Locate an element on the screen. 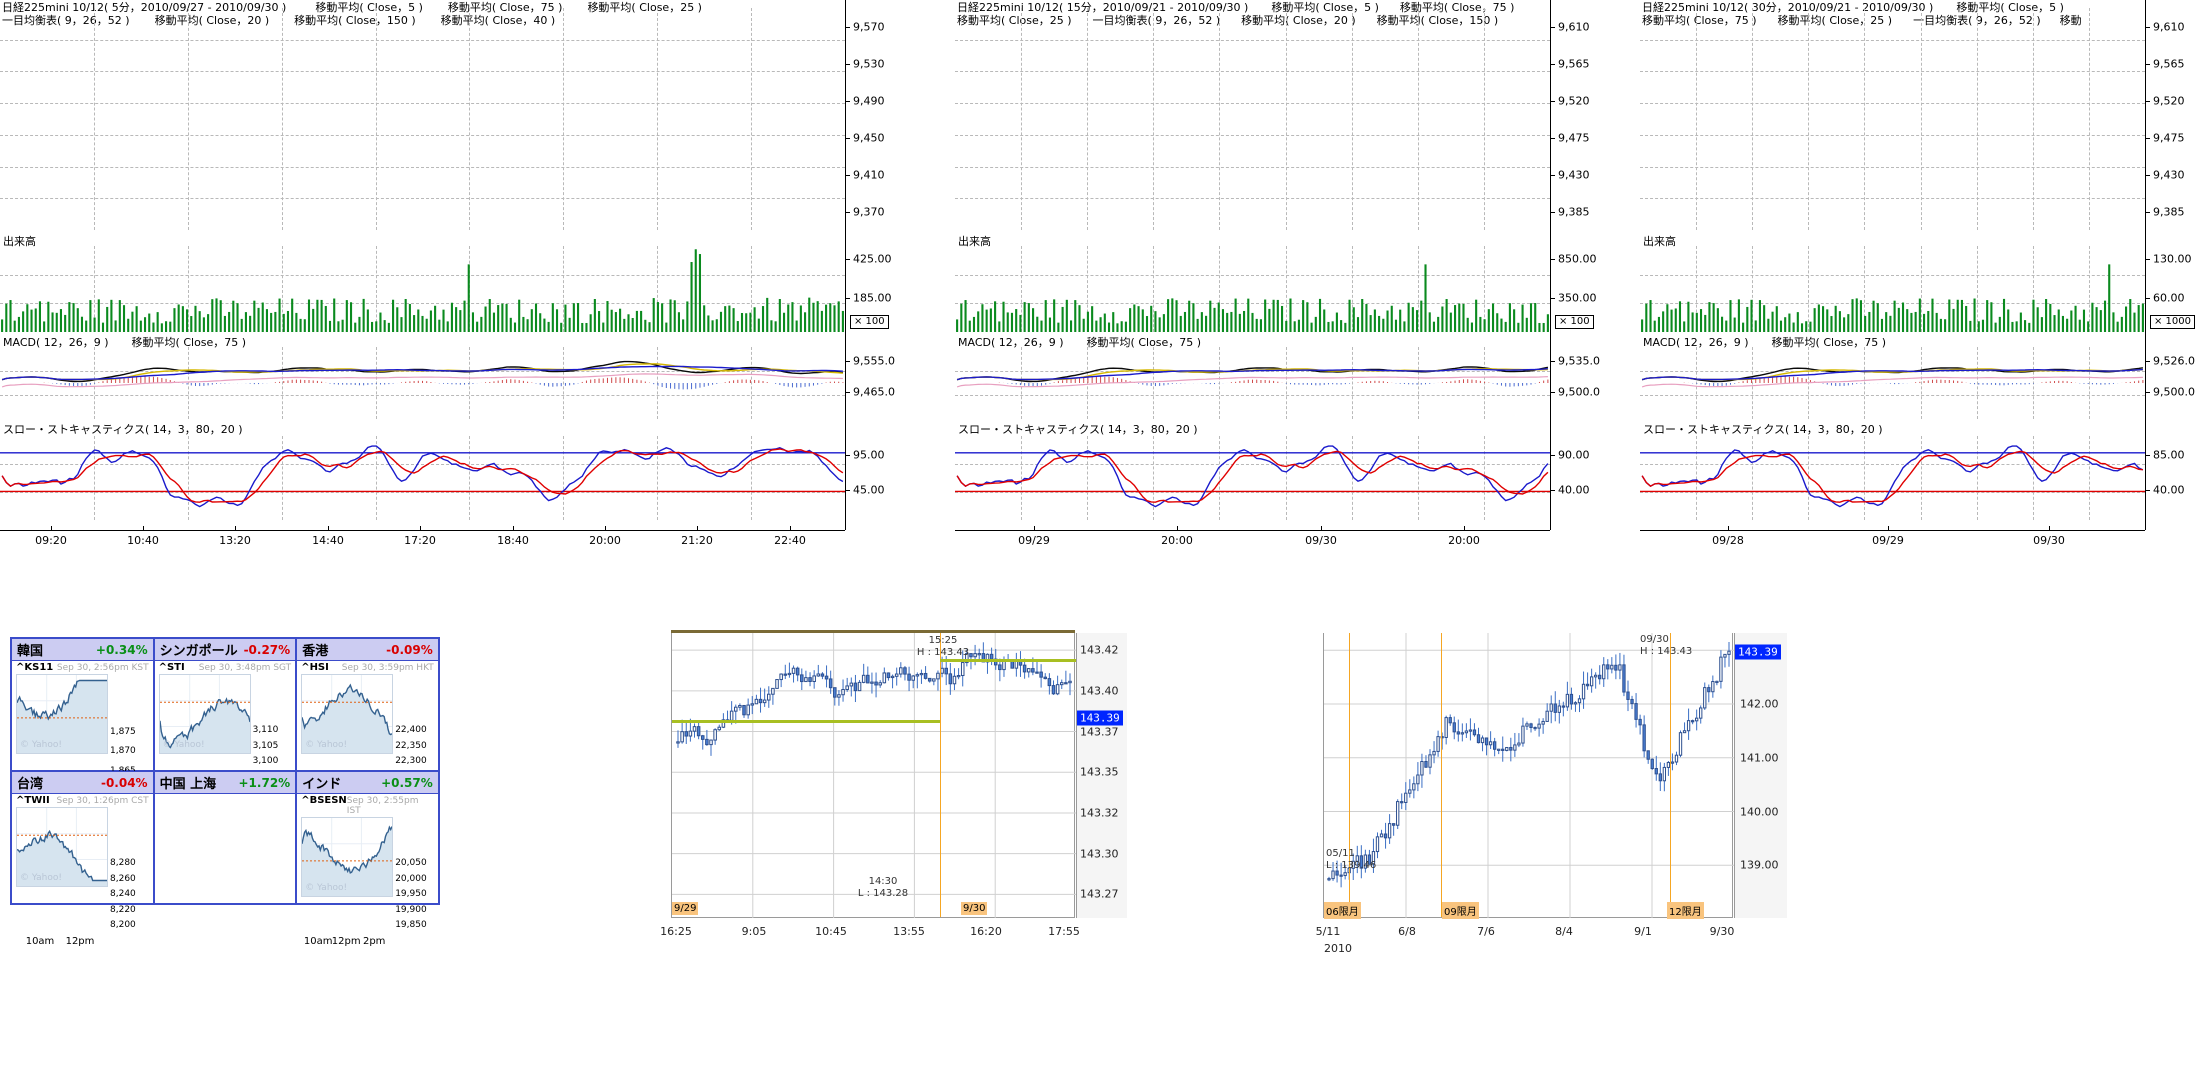 This screenshot has width=2200, height=1072. fx-date-tick: 7/6 is located at coordinates (1486, 931).